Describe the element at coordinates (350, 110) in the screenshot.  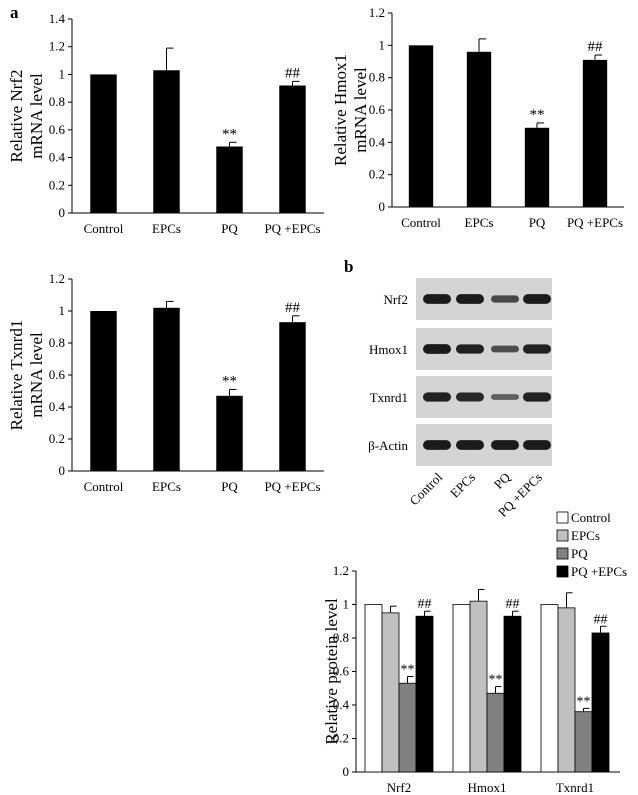
I see `y-axis-label: Relative Hmox1mRNA level` at that location.